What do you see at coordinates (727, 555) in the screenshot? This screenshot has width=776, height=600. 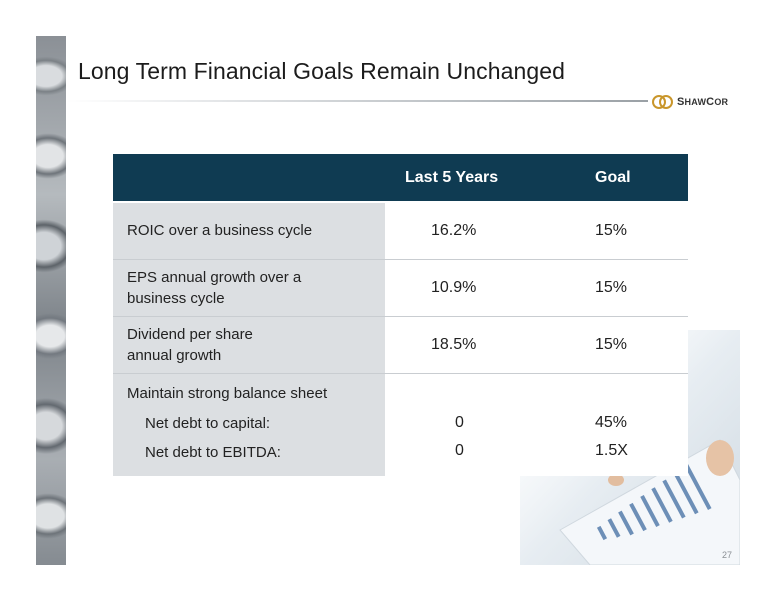 I see `page-number: 27` at bounding box center [727, 555].